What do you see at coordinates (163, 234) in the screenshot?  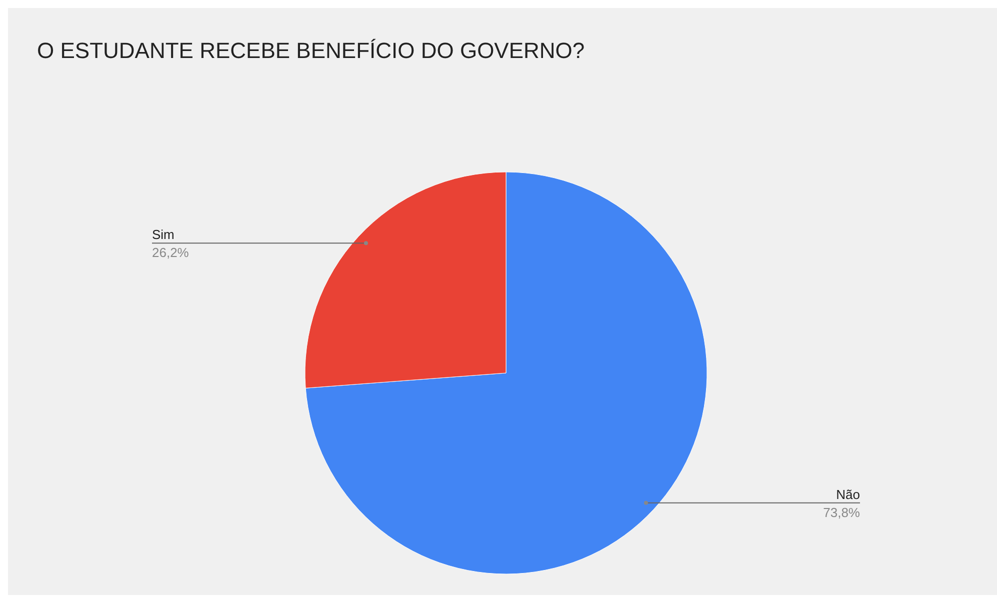 I see `slice-label: Sim` at bounding box center [163, 234].